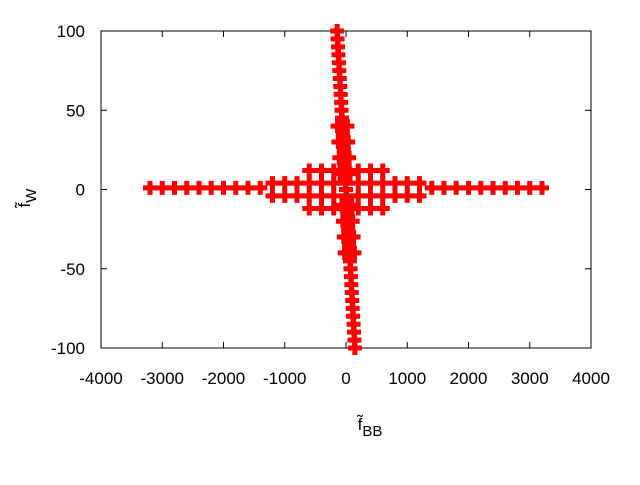  What do you see at coordinates (372, 431) in the screenshot?
I see `x-label-subscript: BB` at bounding box center [372, 431].